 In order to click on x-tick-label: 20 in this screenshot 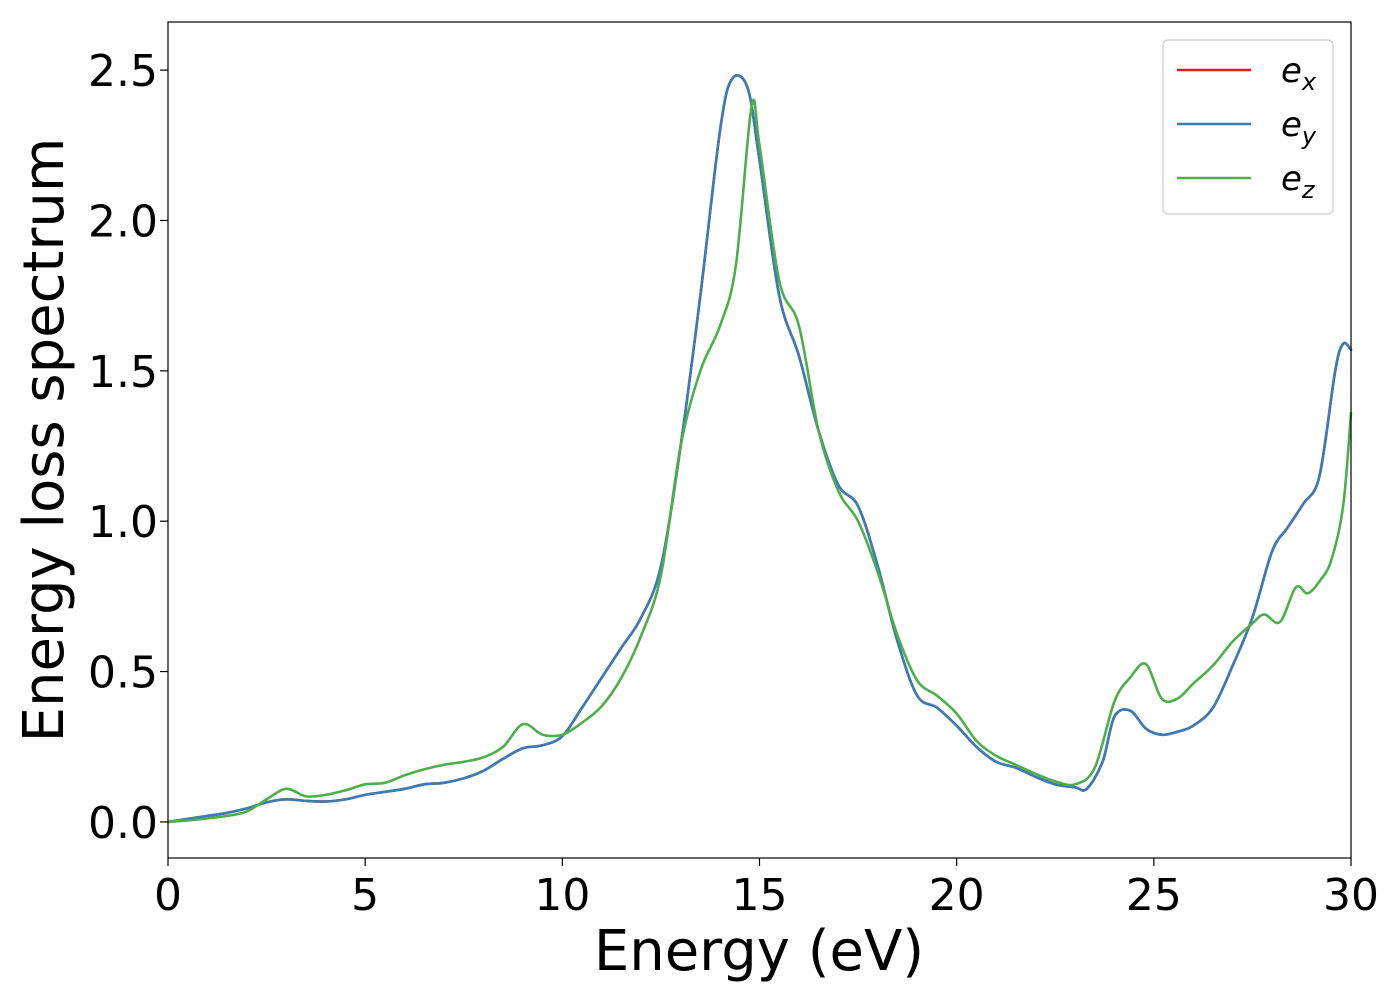, I will do `click(957, 895)`.